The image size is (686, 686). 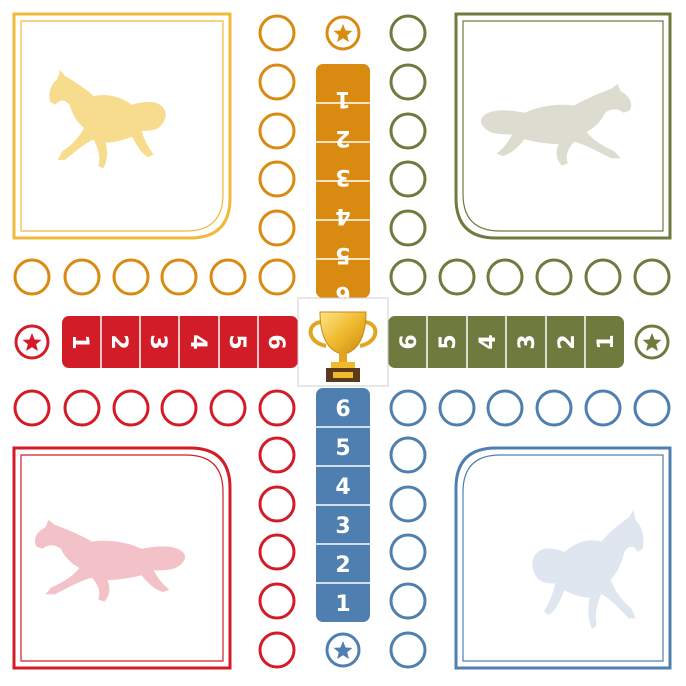 I want to click on red-start-marker, so click(x=32, y=342).